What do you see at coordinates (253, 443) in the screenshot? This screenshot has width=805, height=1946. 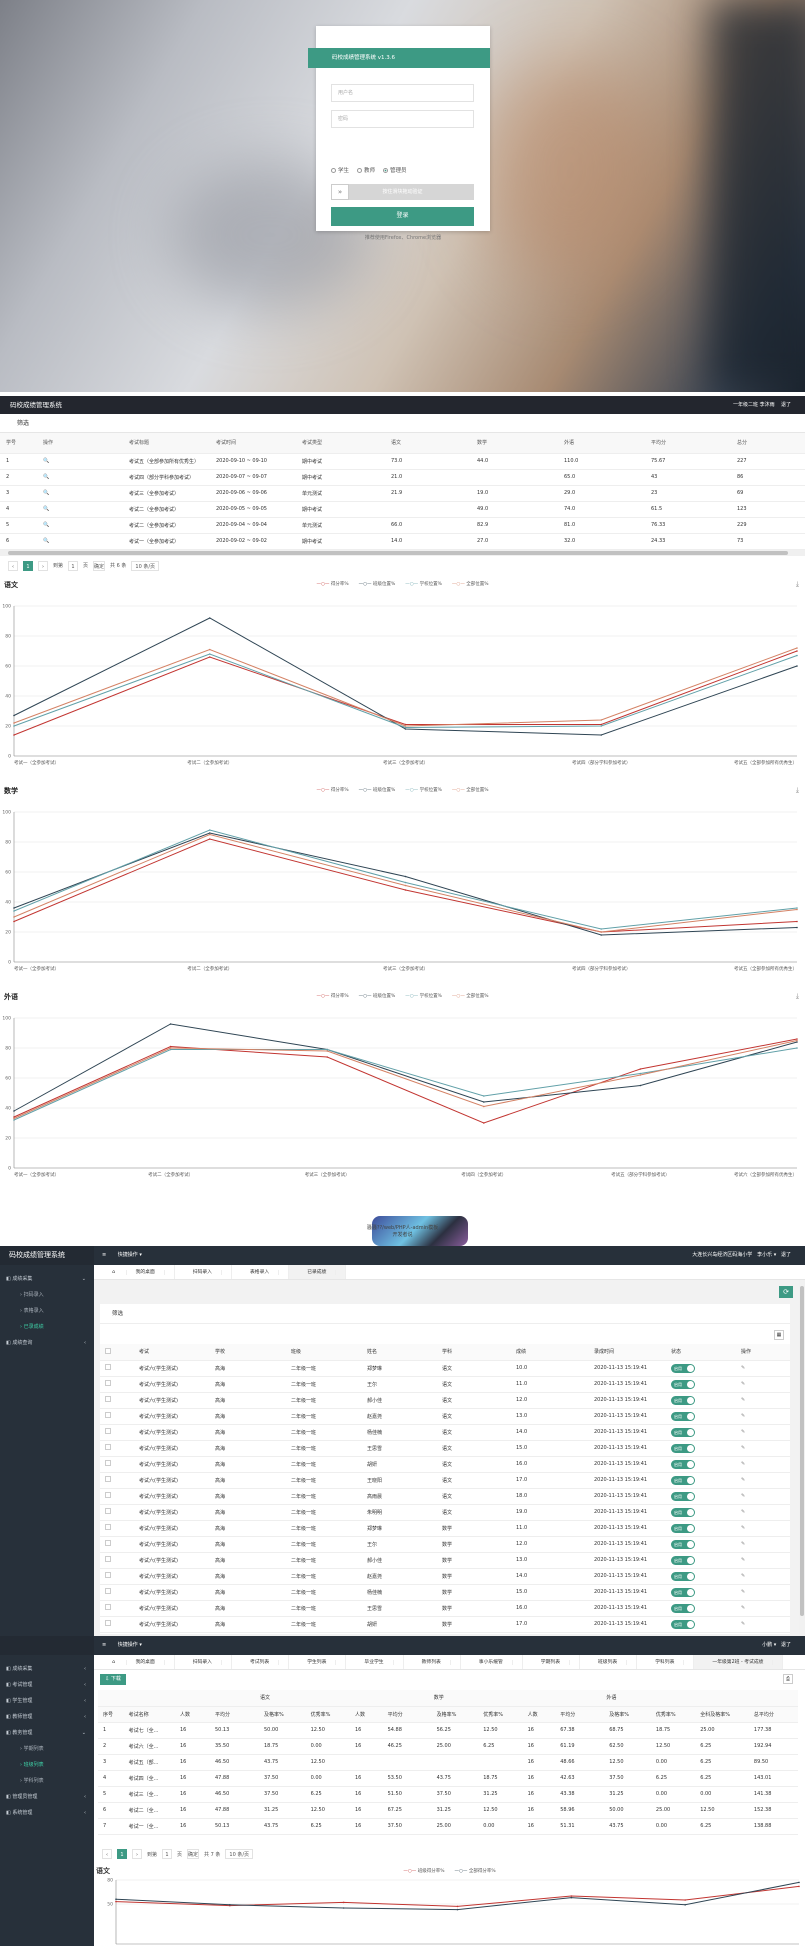 I see `column-header: 考试时间` at bounding box center [253, 443].